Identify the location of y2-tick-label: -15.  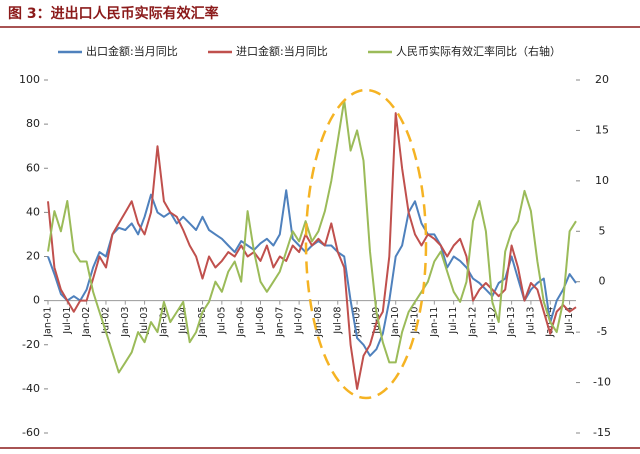
(602, 432).